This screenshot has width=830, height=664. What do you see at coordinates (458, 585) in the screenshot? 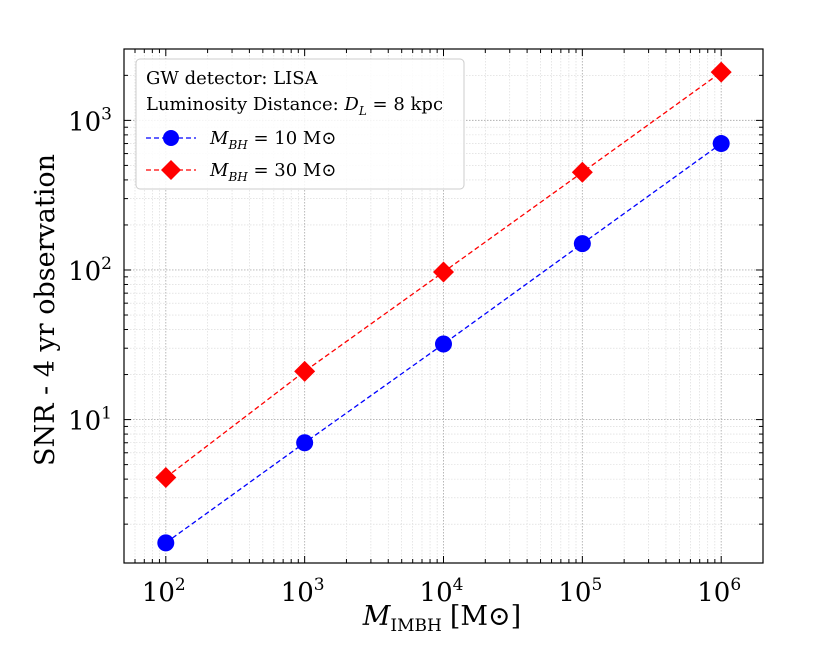
I see `x-tick-exponent: 4` at bounding box center [458, 585].